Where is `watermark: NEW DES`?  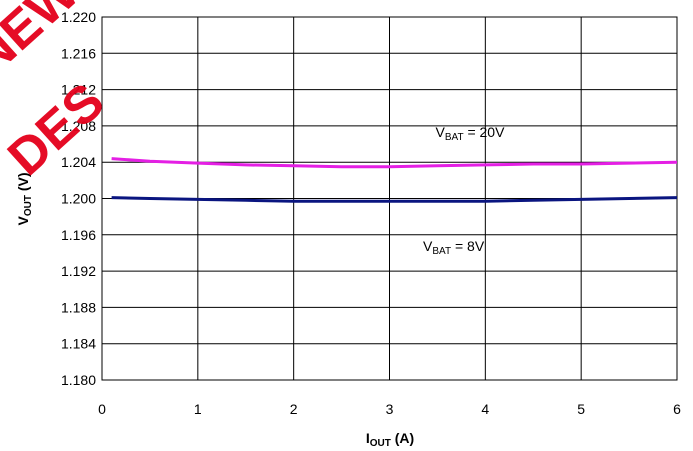
watermark: NEW DES is located at coordinates (57, 93).